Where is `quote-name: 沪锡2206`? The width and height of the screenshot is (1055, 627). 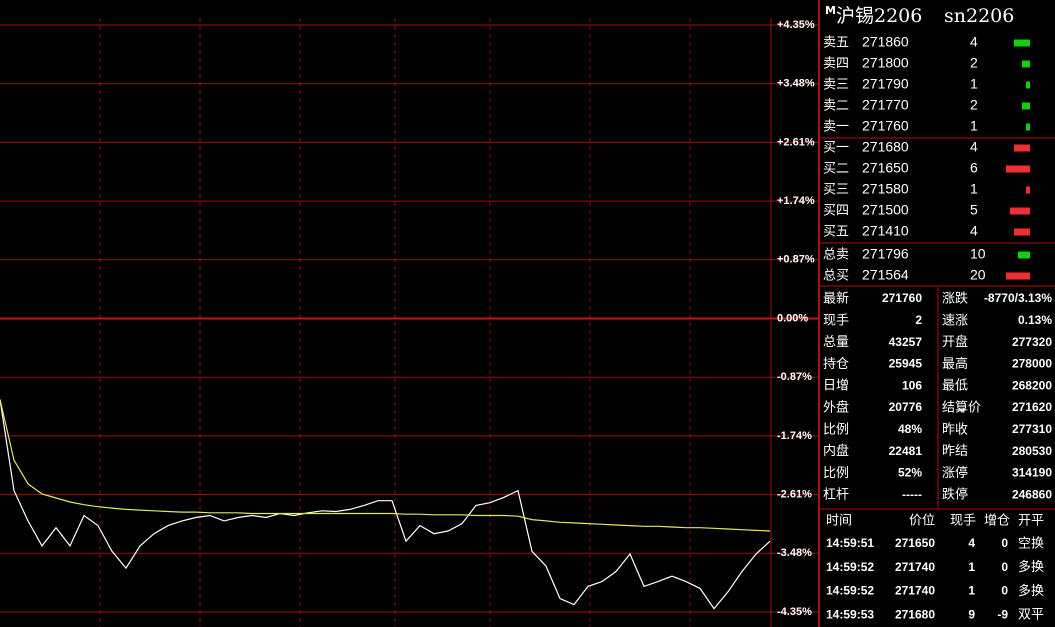
quote-name: 沪锡2206 is located at coordinates (879, 16).